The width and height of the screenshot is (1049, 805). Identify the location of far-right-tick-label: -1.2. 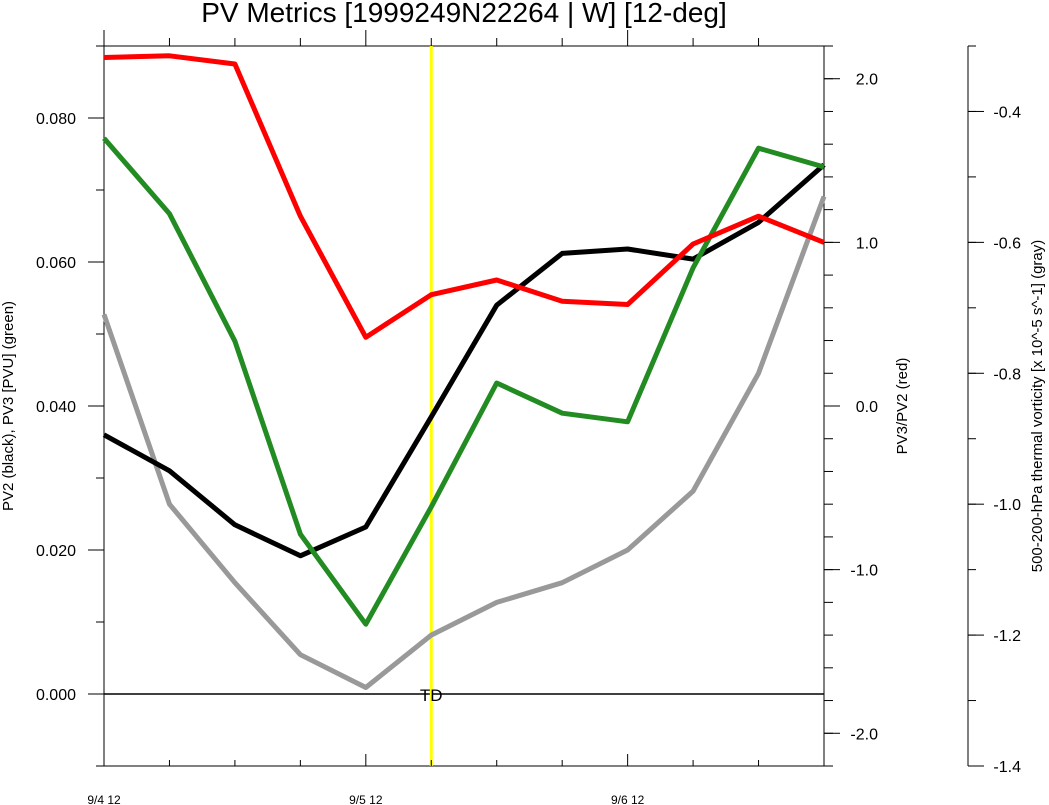
(1007, 636).